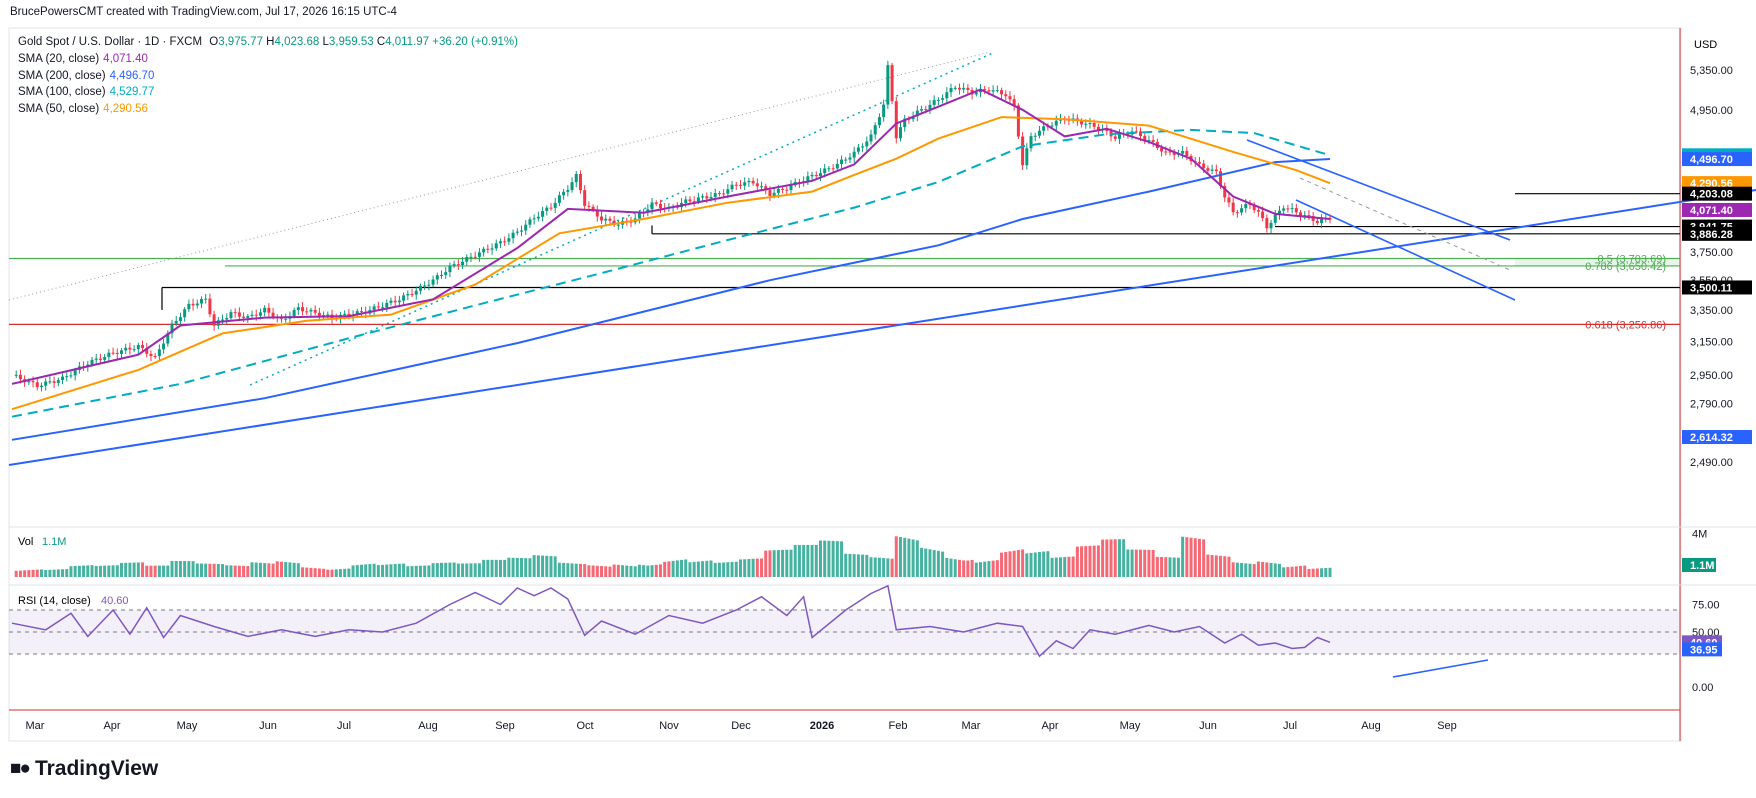 The width and height of the screenshot is (1756, 798). Describe the element at coordinates (1378, 190) in the screenshot. I see `falling-channel-upper` at that location.